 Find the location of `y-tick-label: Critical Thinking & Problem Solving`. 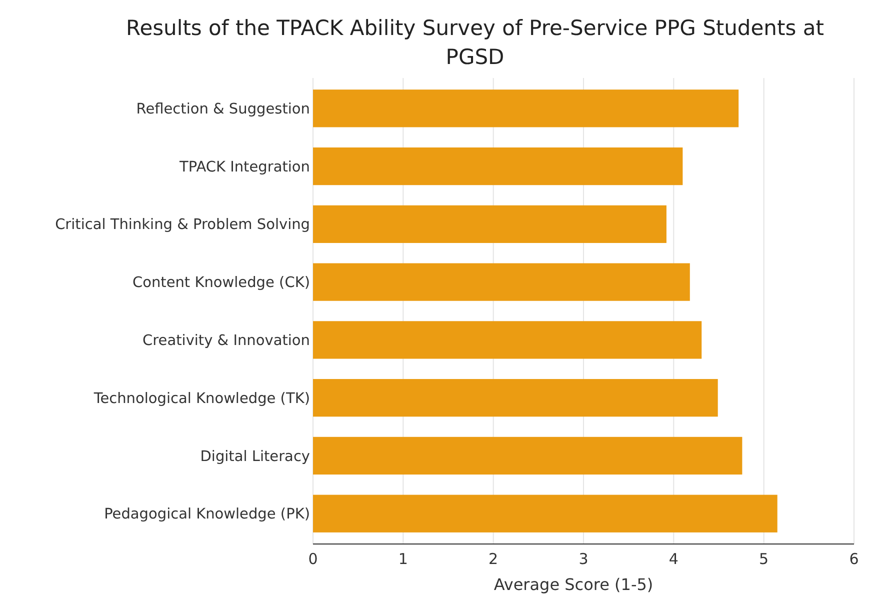

y-tick-label: Critical Thinking & Problem Solving is located at coordinates (182, 225).